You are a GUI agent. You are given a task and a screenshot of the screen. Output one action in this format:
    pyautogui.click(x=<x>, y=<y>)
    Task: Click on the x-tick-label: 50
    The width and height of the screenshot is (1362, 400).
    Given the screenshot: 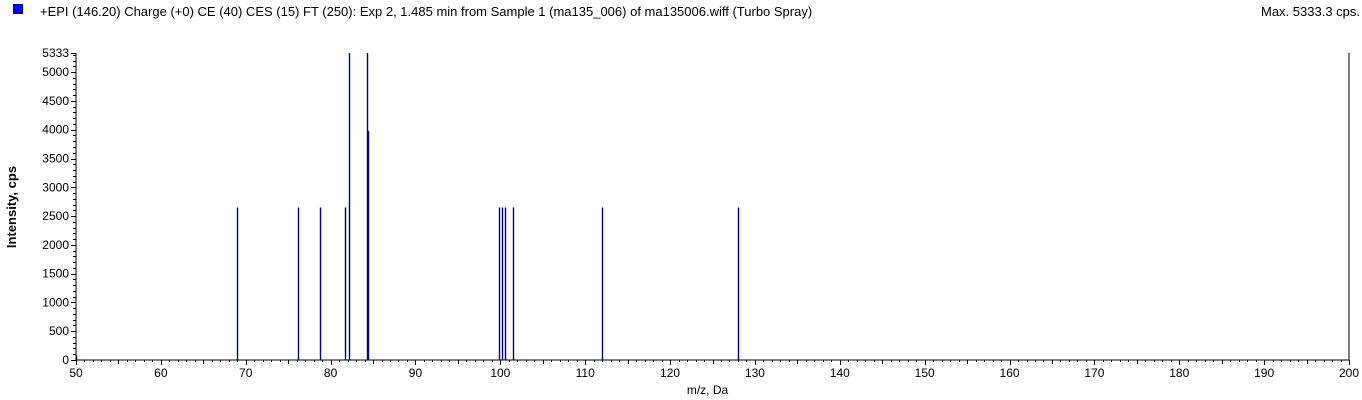 What is the action you would take?
    pyautogui.click(x=76, y=373)
    